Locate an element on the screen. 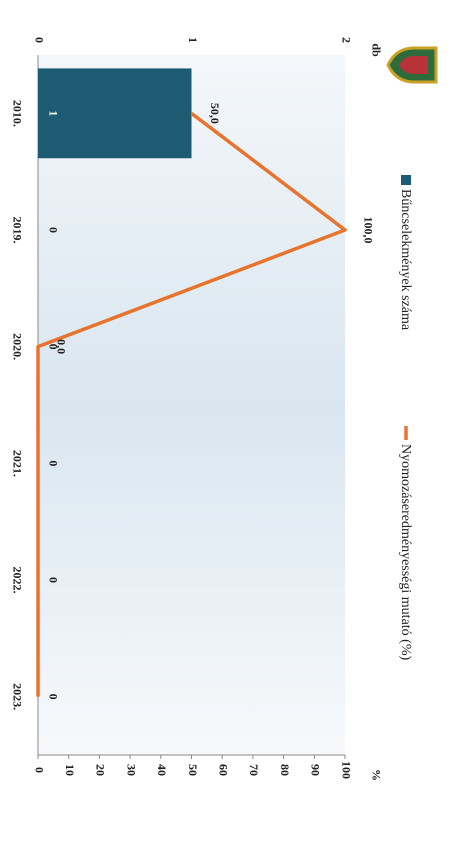  y2-tick-label: 70 is located at coordinates (254, 770).